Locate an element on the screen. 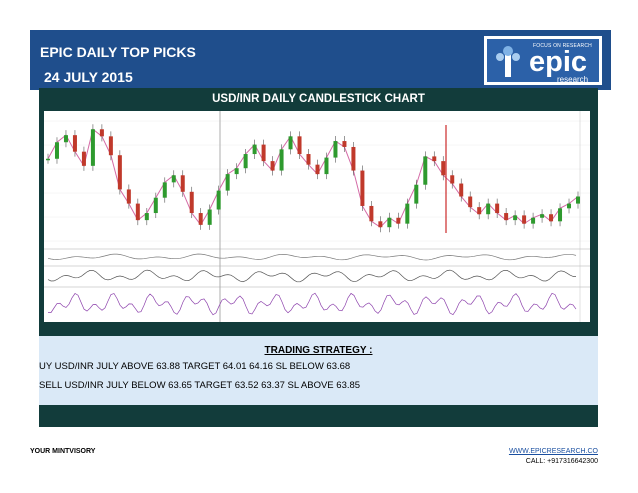  stochastic-indicator-line is located at coordinates (312, 304).